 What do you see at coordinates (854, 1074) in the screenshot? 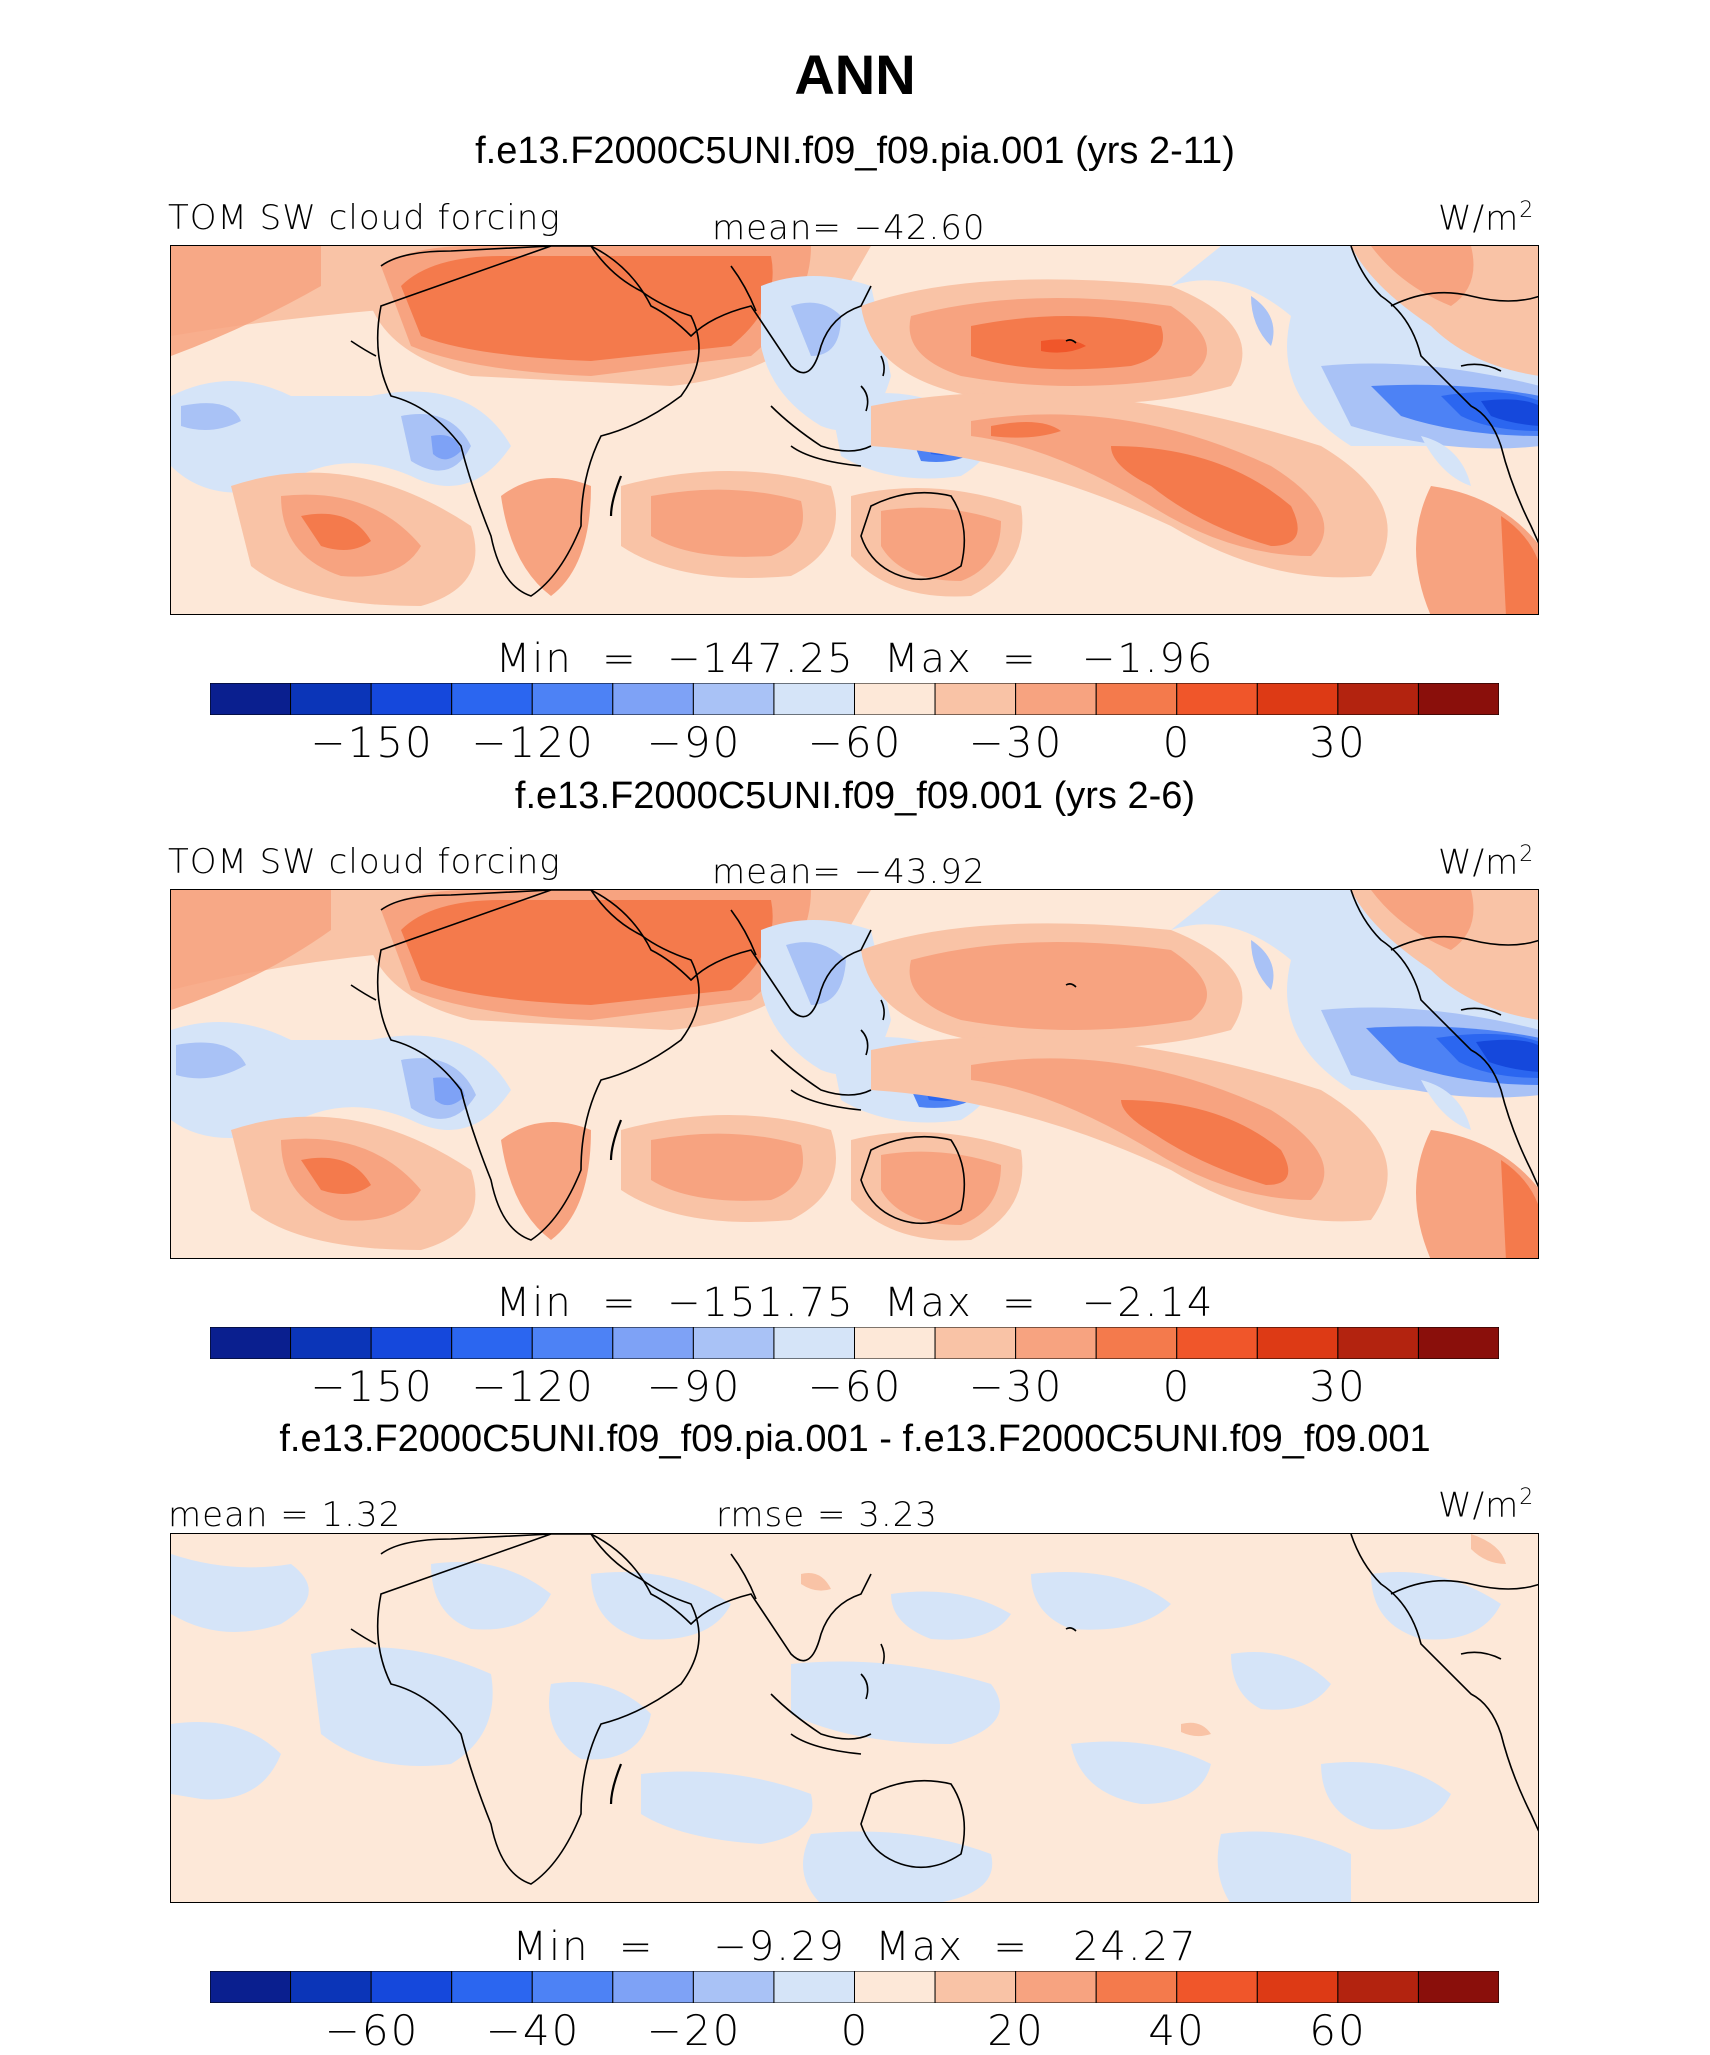
I see `panel2-map` at bounding box center [854, 1074].